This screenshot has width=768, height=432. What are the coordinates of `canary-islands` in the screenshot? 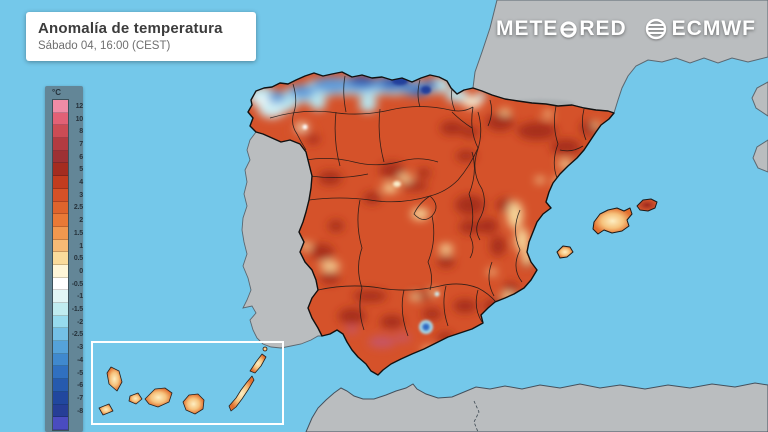 It's located at (183, 381).